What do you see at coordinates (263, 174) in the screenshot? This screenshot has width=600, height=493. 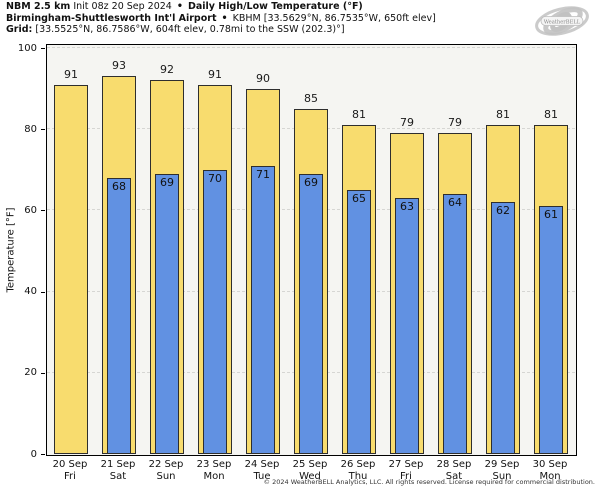 I see `low-value-label: 71` at bounding box center [263, 174].